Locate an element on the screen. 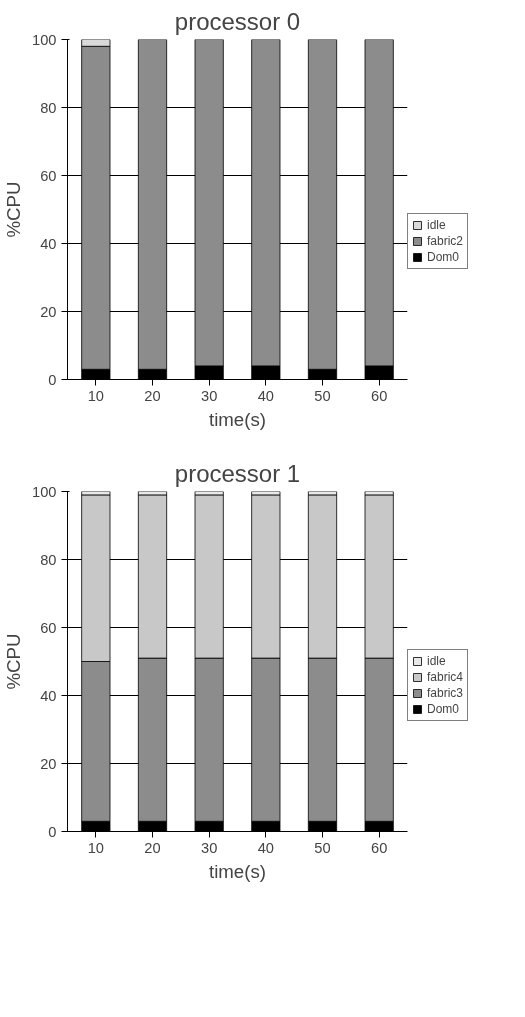  chart-title: processor 1 is located at coordinates (237, 473).